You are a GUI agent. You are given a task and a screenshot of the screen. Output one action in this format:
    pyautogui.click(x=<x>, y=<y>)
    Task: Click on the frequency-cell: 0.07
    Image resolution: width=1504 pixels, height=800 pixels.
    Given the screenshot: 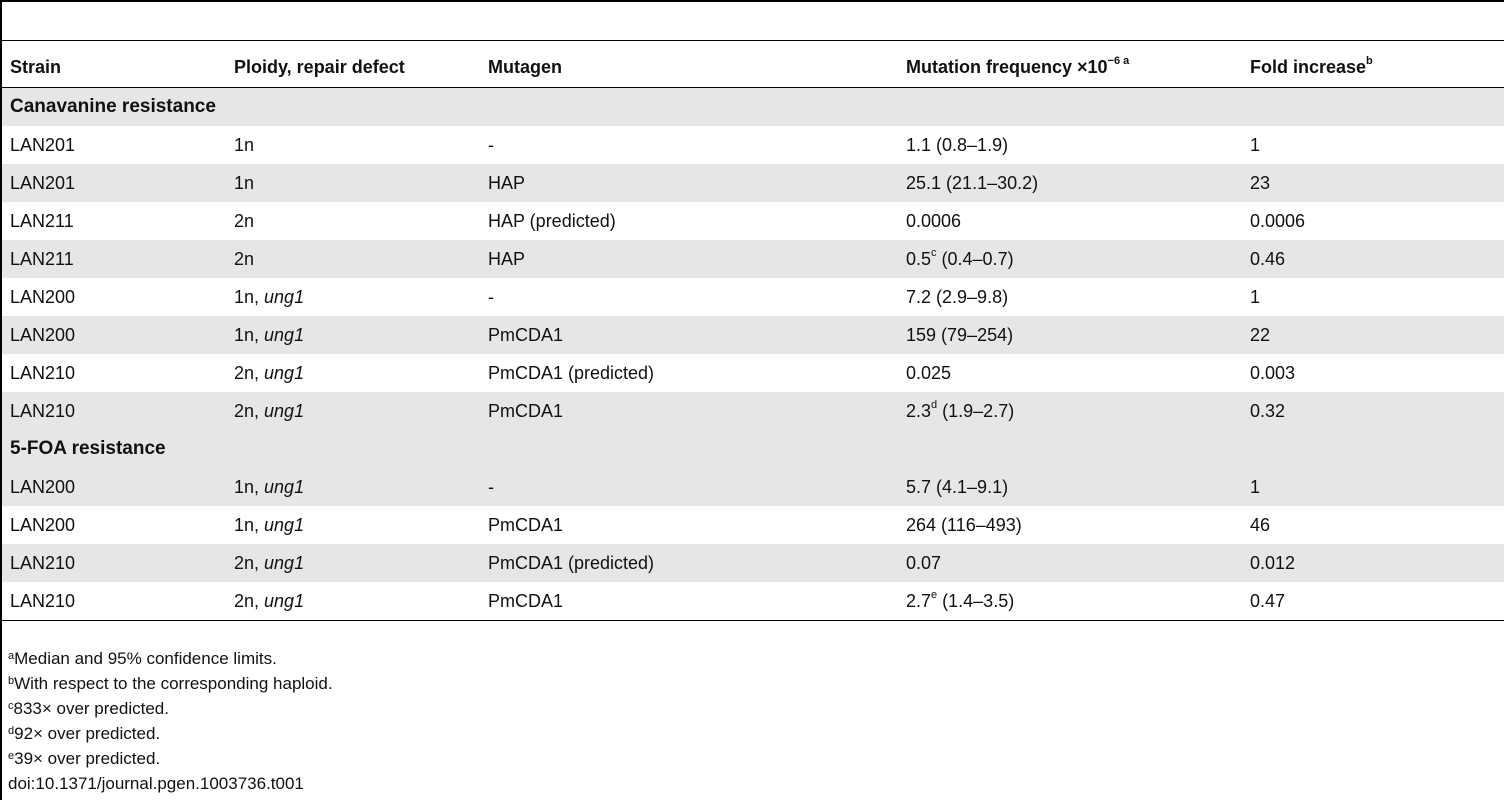 What is the action you would take?
    pyautogui.click(x=1070, y=563)
    